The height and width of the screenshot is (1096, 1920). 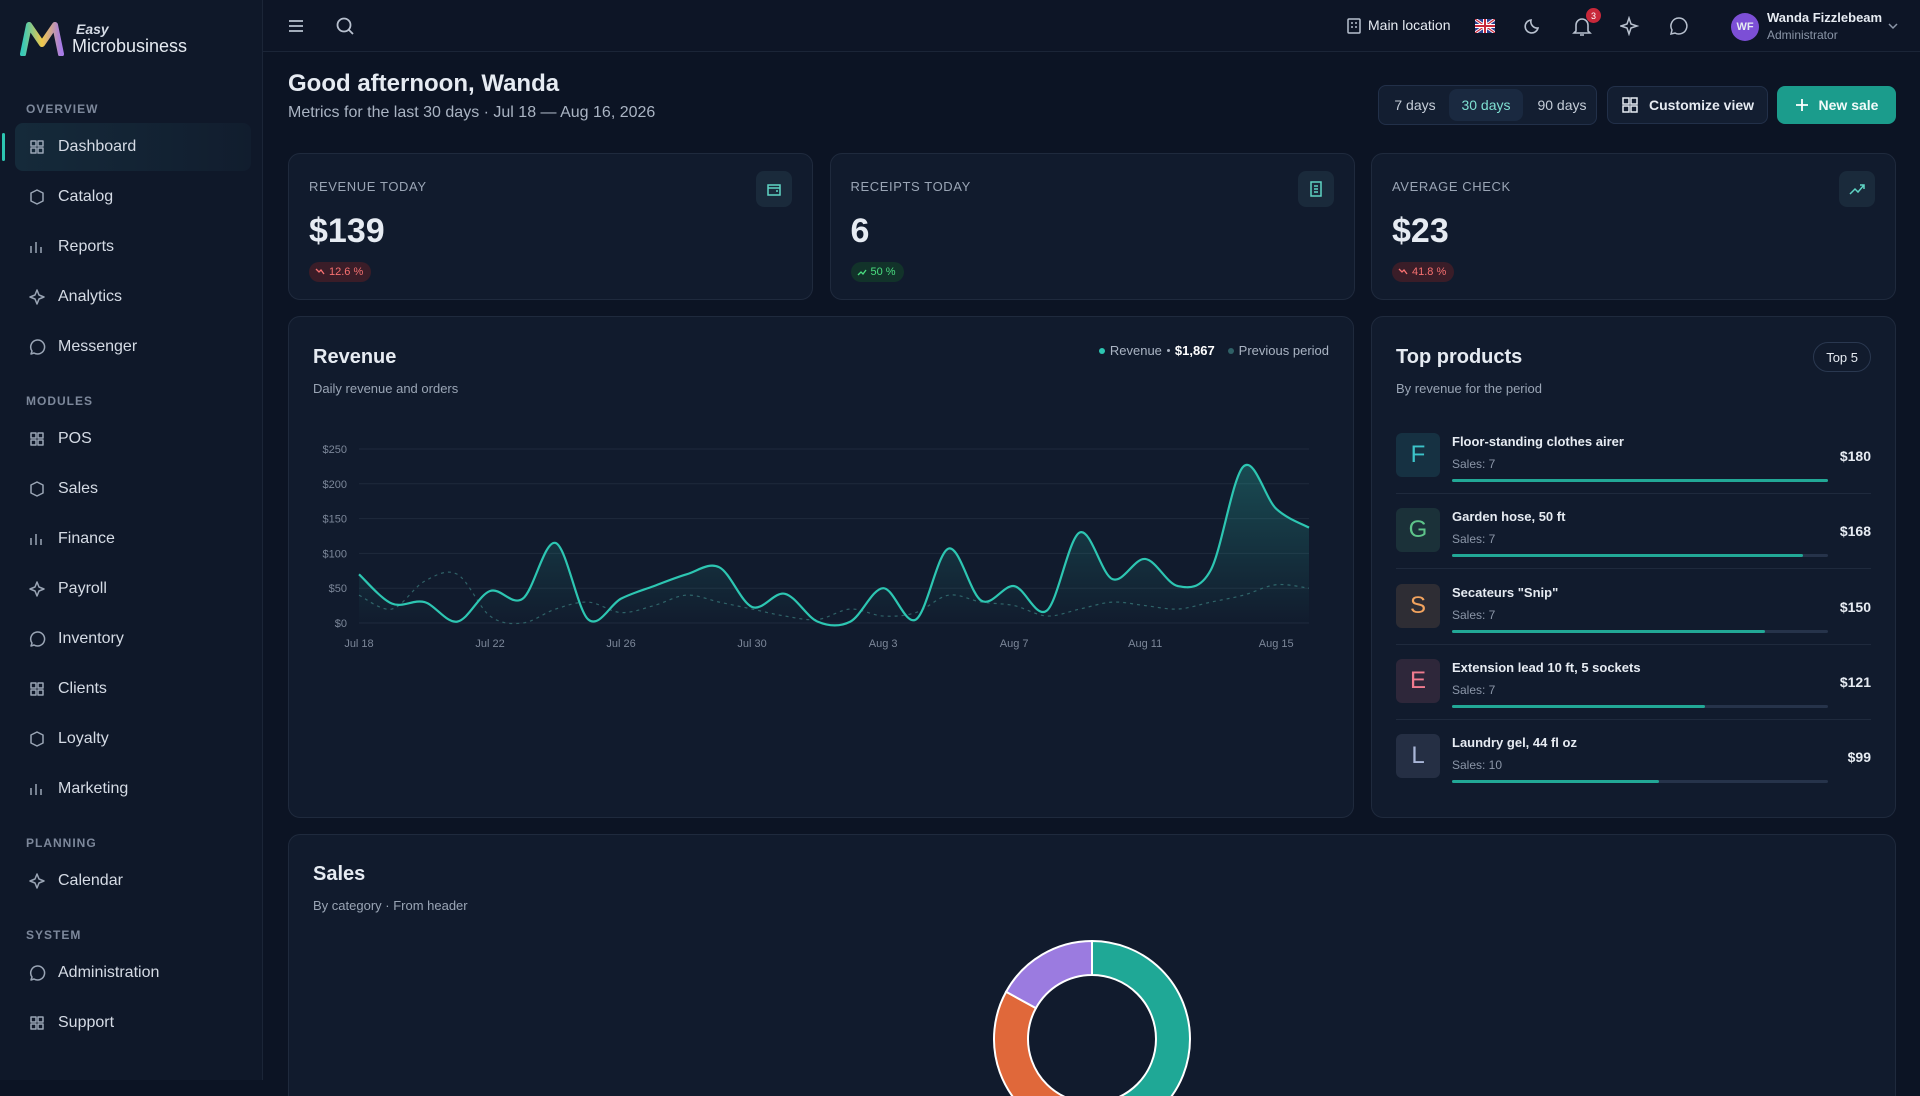 What do you see at coordinates (1745, 27) in the screenshot?
I see `avatar: WF` at bounding box center [1745, 27].